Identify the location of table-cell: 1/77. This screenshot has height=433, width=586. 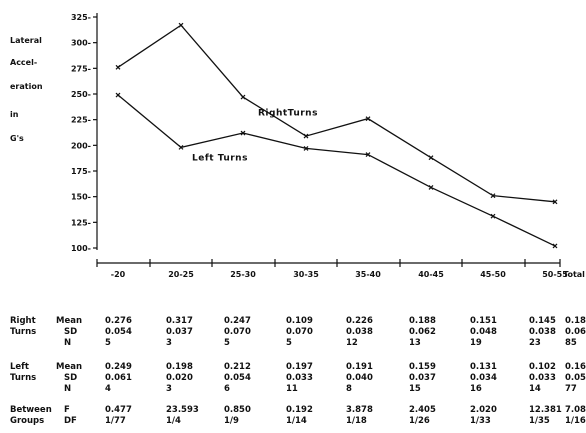
(115, 421).